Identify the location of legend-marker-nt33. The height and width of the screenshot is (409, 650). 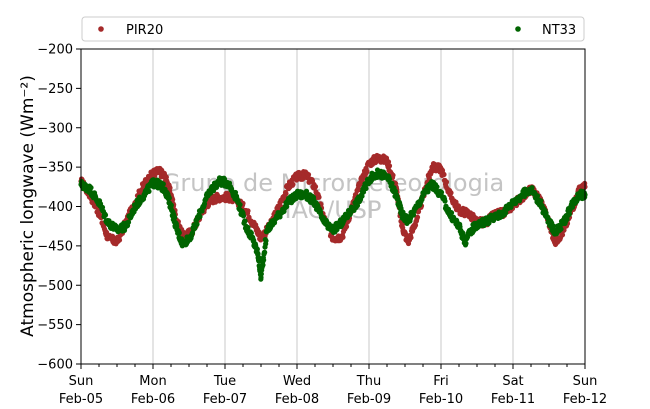
(518, 29).